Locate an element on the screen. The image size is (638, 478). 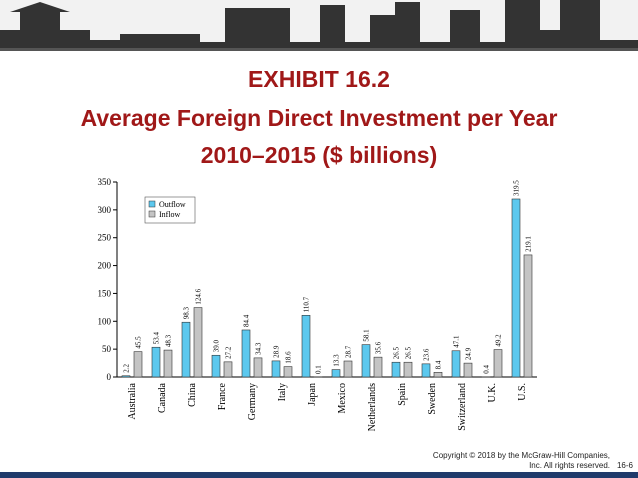
y-tick-label: 50 is located at coordinates (107, 349).